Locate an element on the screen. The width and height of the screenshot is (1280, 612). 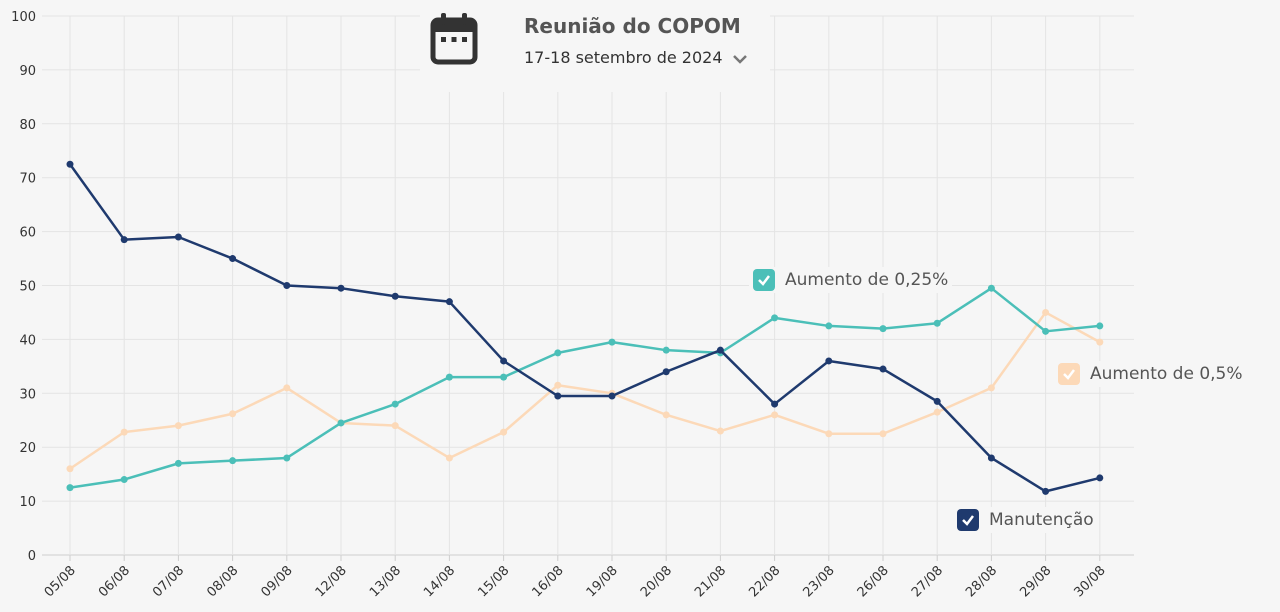
x-tick-label: 28/08 is located at coordinates (981, 581).